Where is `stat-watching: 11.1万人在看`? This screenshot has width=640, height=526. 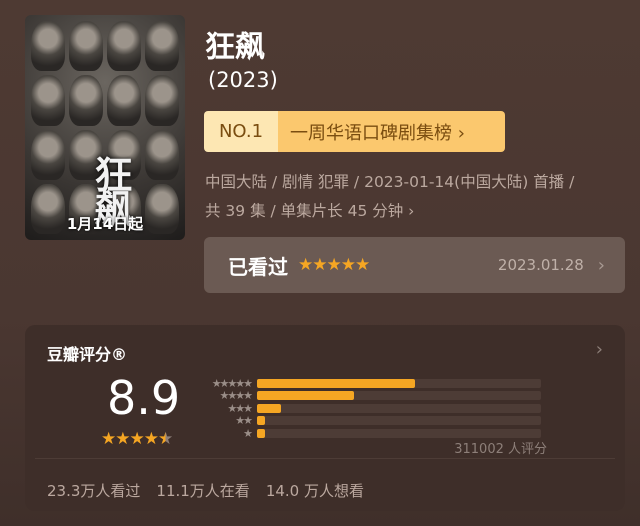 stat-watching: 11.1万人在看 is located at coordinates (203, 491).